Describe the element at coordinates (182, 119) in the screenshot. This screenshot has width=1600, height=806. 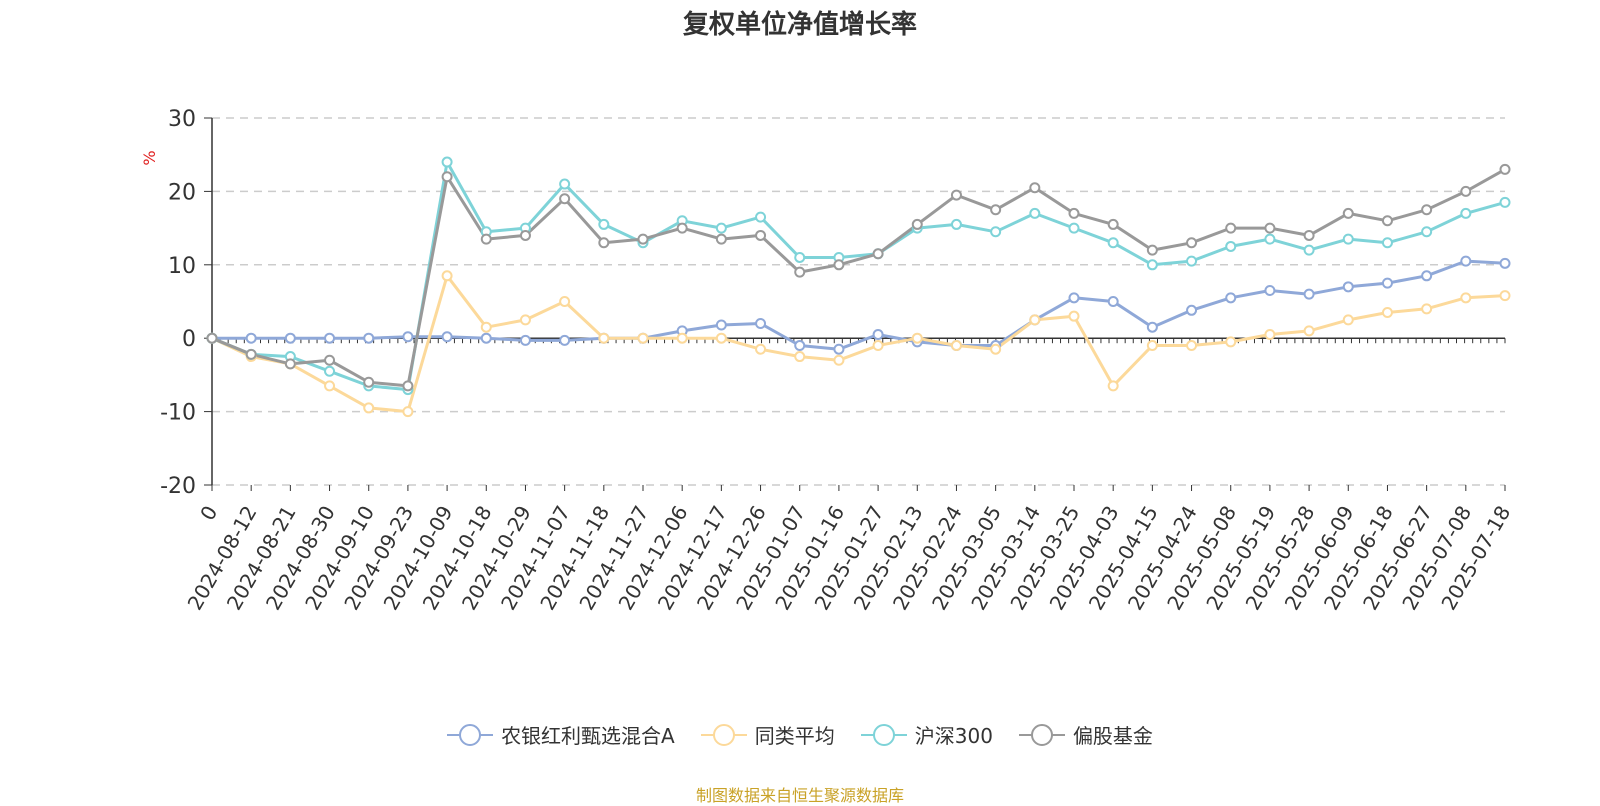
I see `y-tick-label: 30` at that location.